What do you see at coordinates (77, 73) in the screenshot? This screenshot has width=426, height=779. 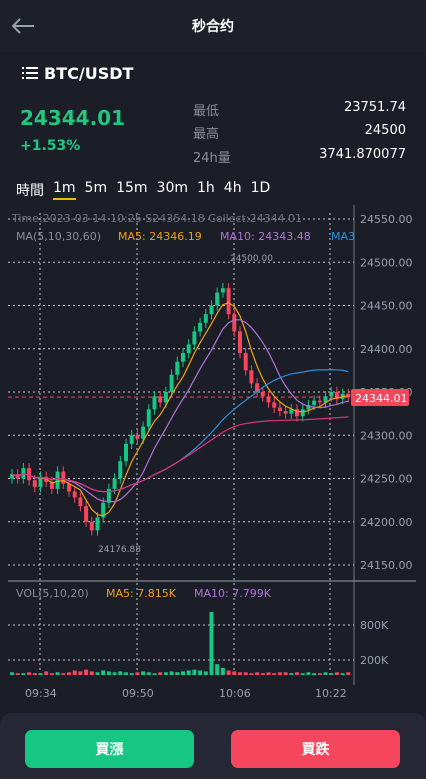 I see `pair-selector: BTC/USDT` at bounding box center [77, 73].